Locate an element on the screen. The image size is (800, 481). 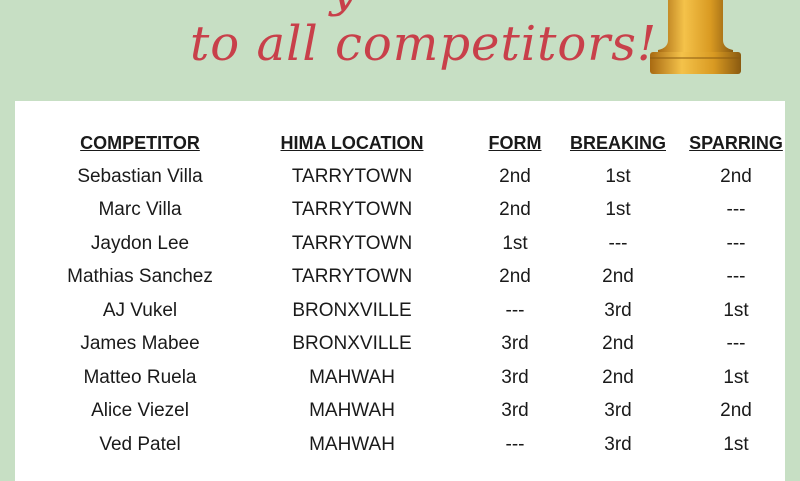
table-row: AJ Vukel BRONXVILLE --- 3rd 1st is located at coordinates (421, 311).